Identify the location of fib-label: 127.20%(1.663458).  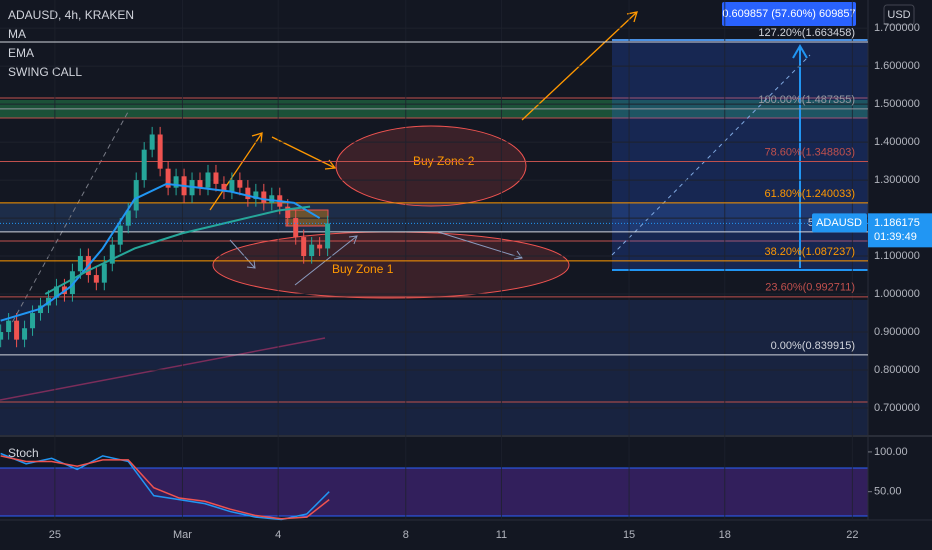
(806, 33).